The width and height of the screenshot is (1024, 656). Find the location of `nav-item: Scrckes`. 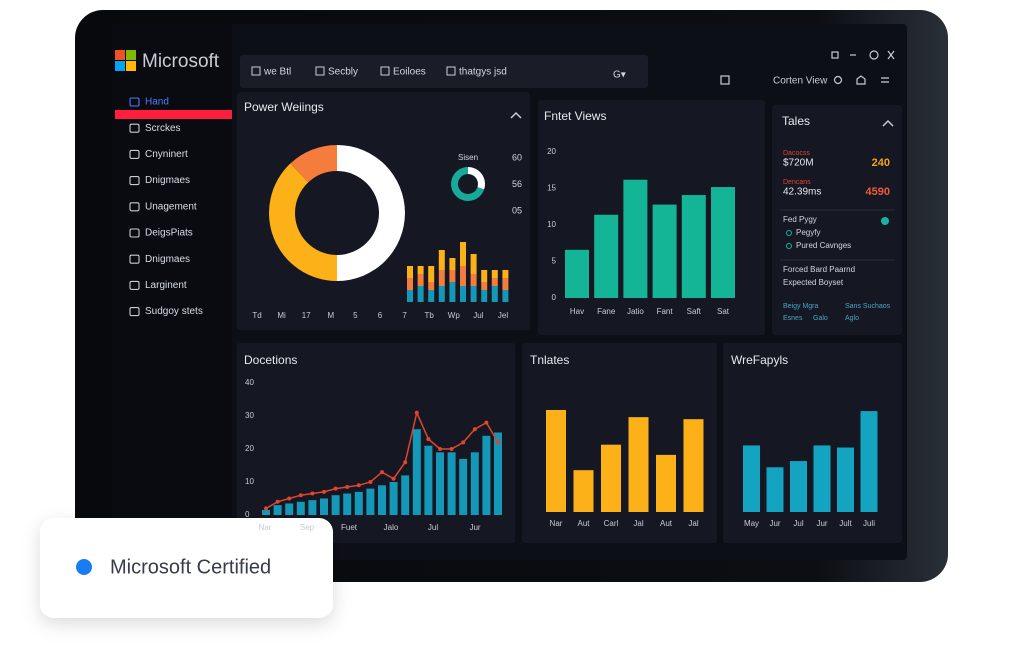

nav-item: Scrckes is located at coordinates (163, 128).